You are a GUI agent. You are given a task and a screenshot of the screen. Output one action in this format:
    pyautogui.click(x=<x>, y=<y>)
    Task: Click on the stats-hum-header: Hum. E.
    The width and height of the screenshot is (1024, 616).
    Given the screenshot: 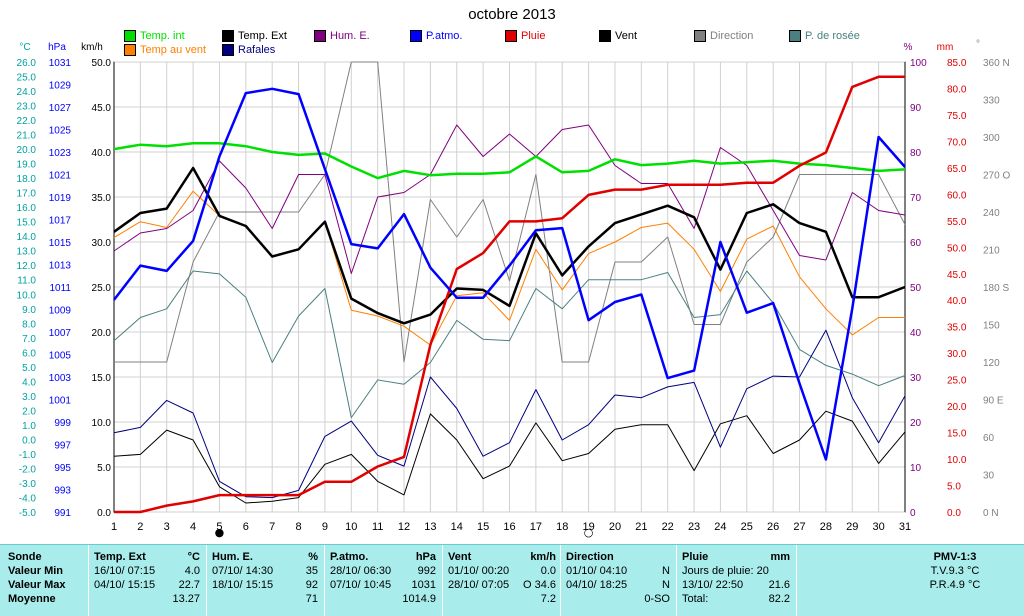 What is the action you would take?
    pyautogui.click(x=232, y=557)
    